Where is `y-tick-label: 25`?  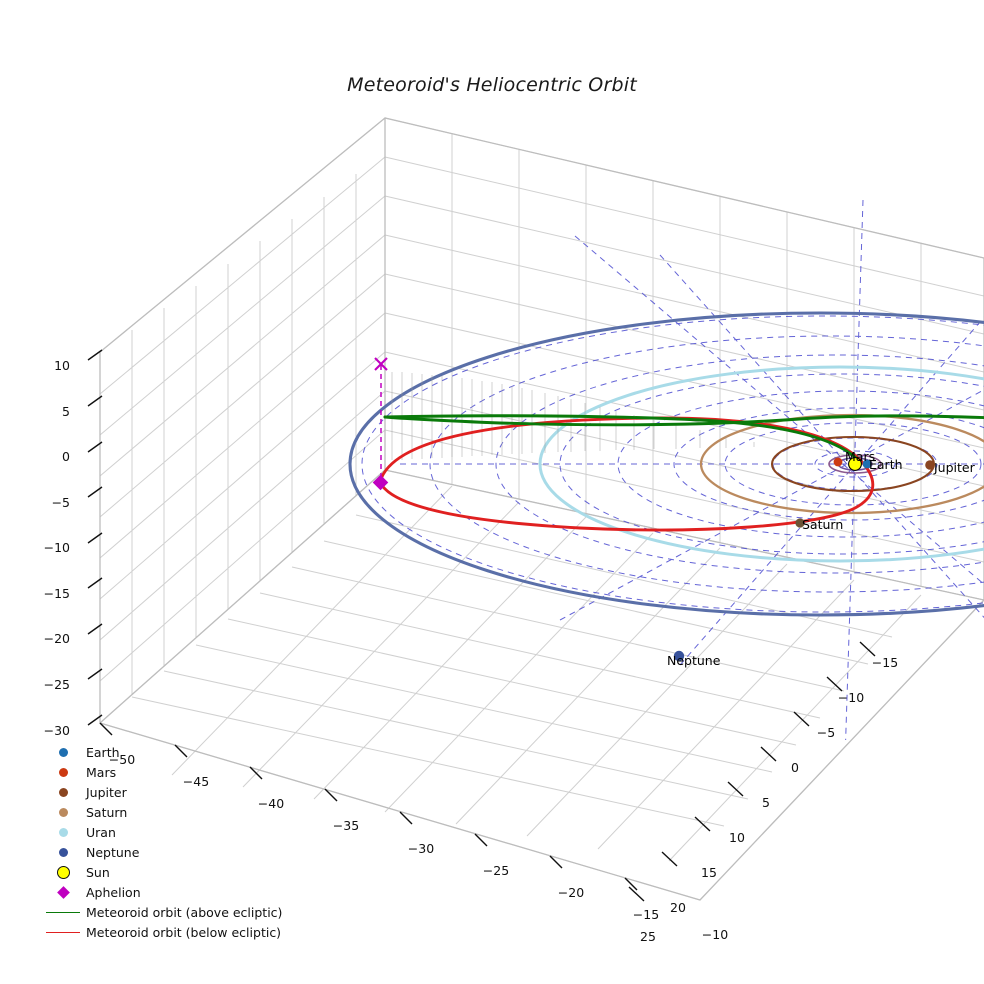
y-tick-label: 25 is located at coordinates (648, 936).